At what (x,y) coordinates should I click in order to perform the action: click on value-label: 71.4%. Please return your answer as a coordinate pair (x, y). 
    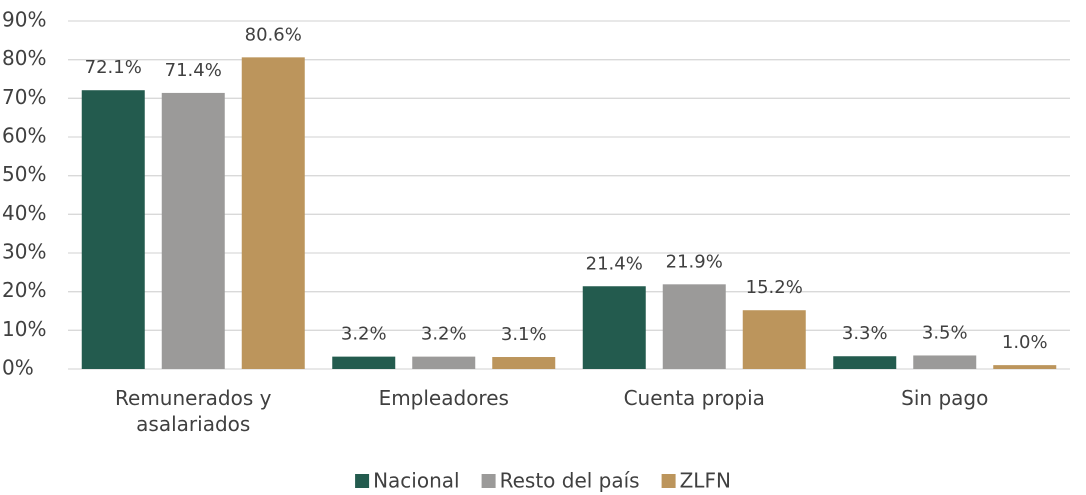
    Looking at the image, I should click on (193, 70).